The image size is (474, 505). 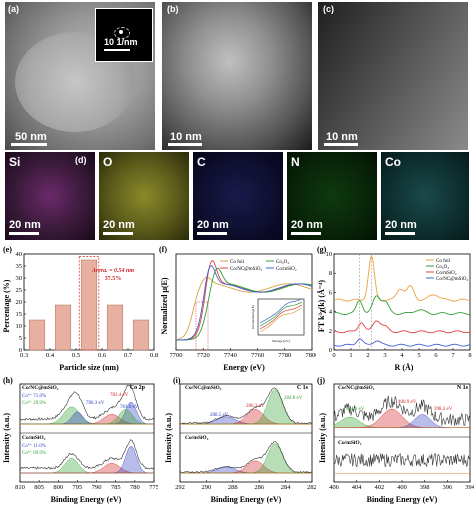 I want to click on x-i-plot-tick-label: 284, so click(x=286, y=487).